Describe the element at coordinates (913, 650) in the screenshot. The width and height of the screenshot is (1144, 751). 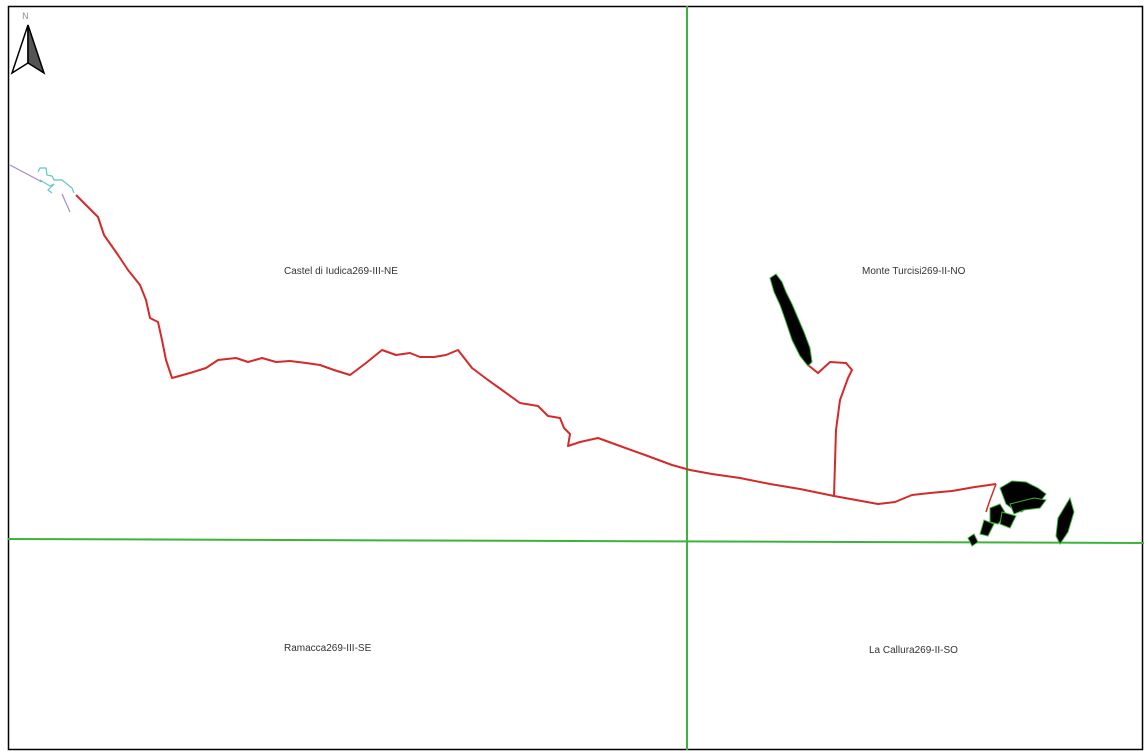
I see `sheet-label-la-callura: La Callura269-II-SO` at that location.